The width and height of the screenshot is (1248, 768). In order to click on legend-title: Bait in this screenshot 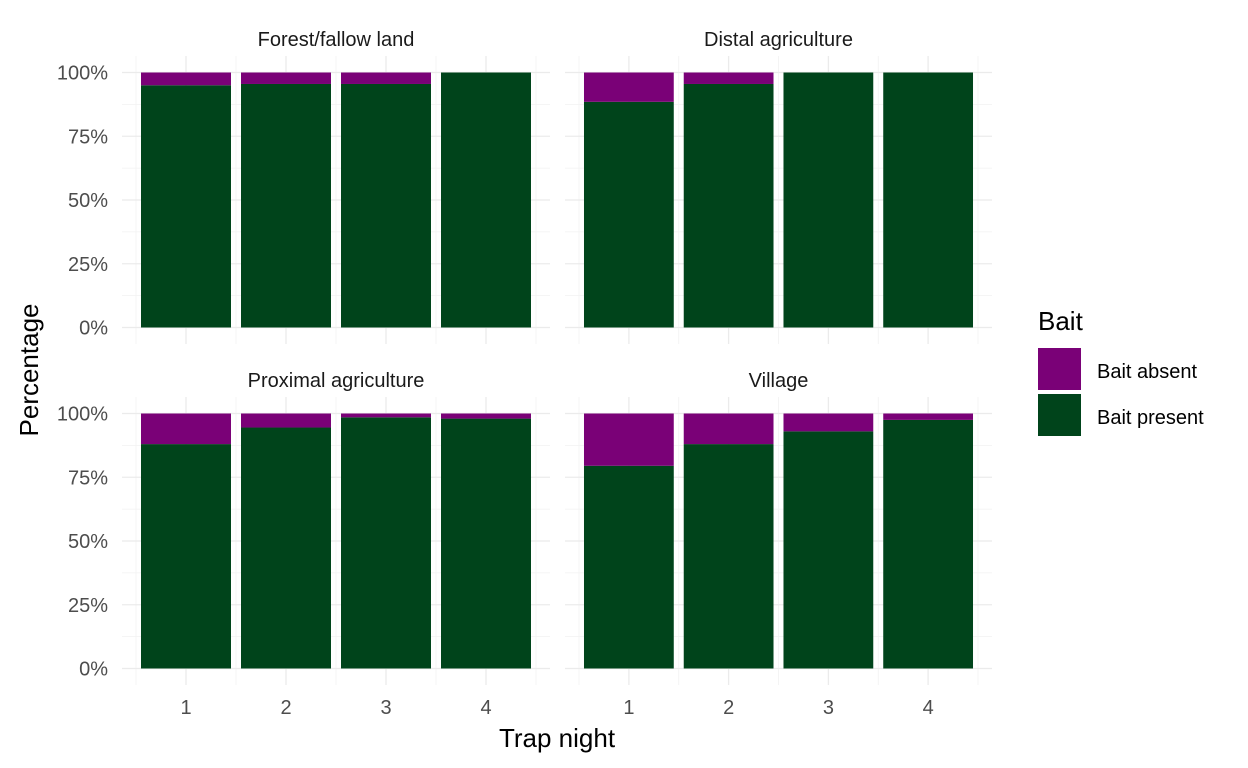, I will do `click(1061, 321)`.